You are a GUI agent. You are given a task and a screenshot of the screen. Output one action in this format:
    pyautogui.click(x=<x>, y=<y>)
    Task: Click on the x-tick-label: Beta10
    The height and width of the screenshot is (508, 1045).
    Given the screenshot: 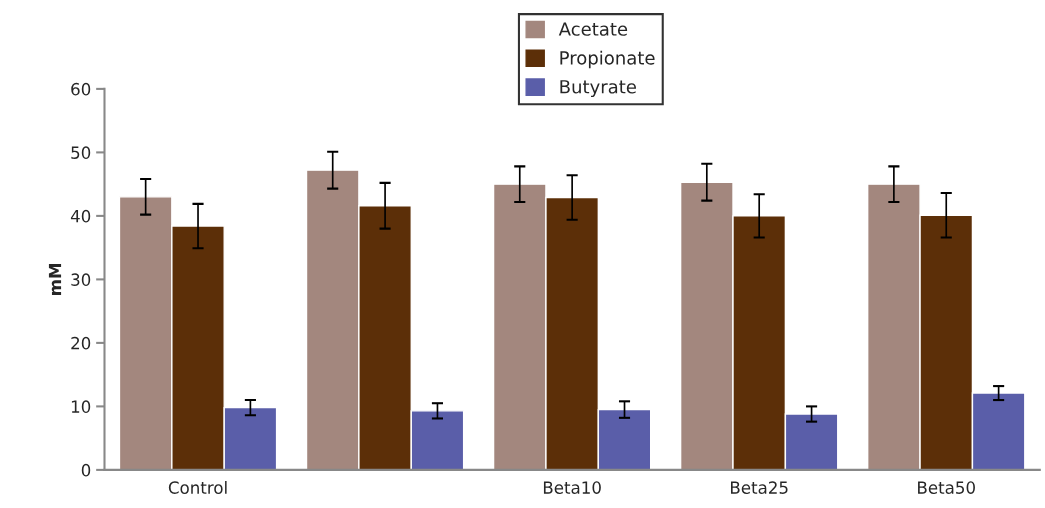 What is the action you would take?
    pyautogui.click(x=572, y=487)
    